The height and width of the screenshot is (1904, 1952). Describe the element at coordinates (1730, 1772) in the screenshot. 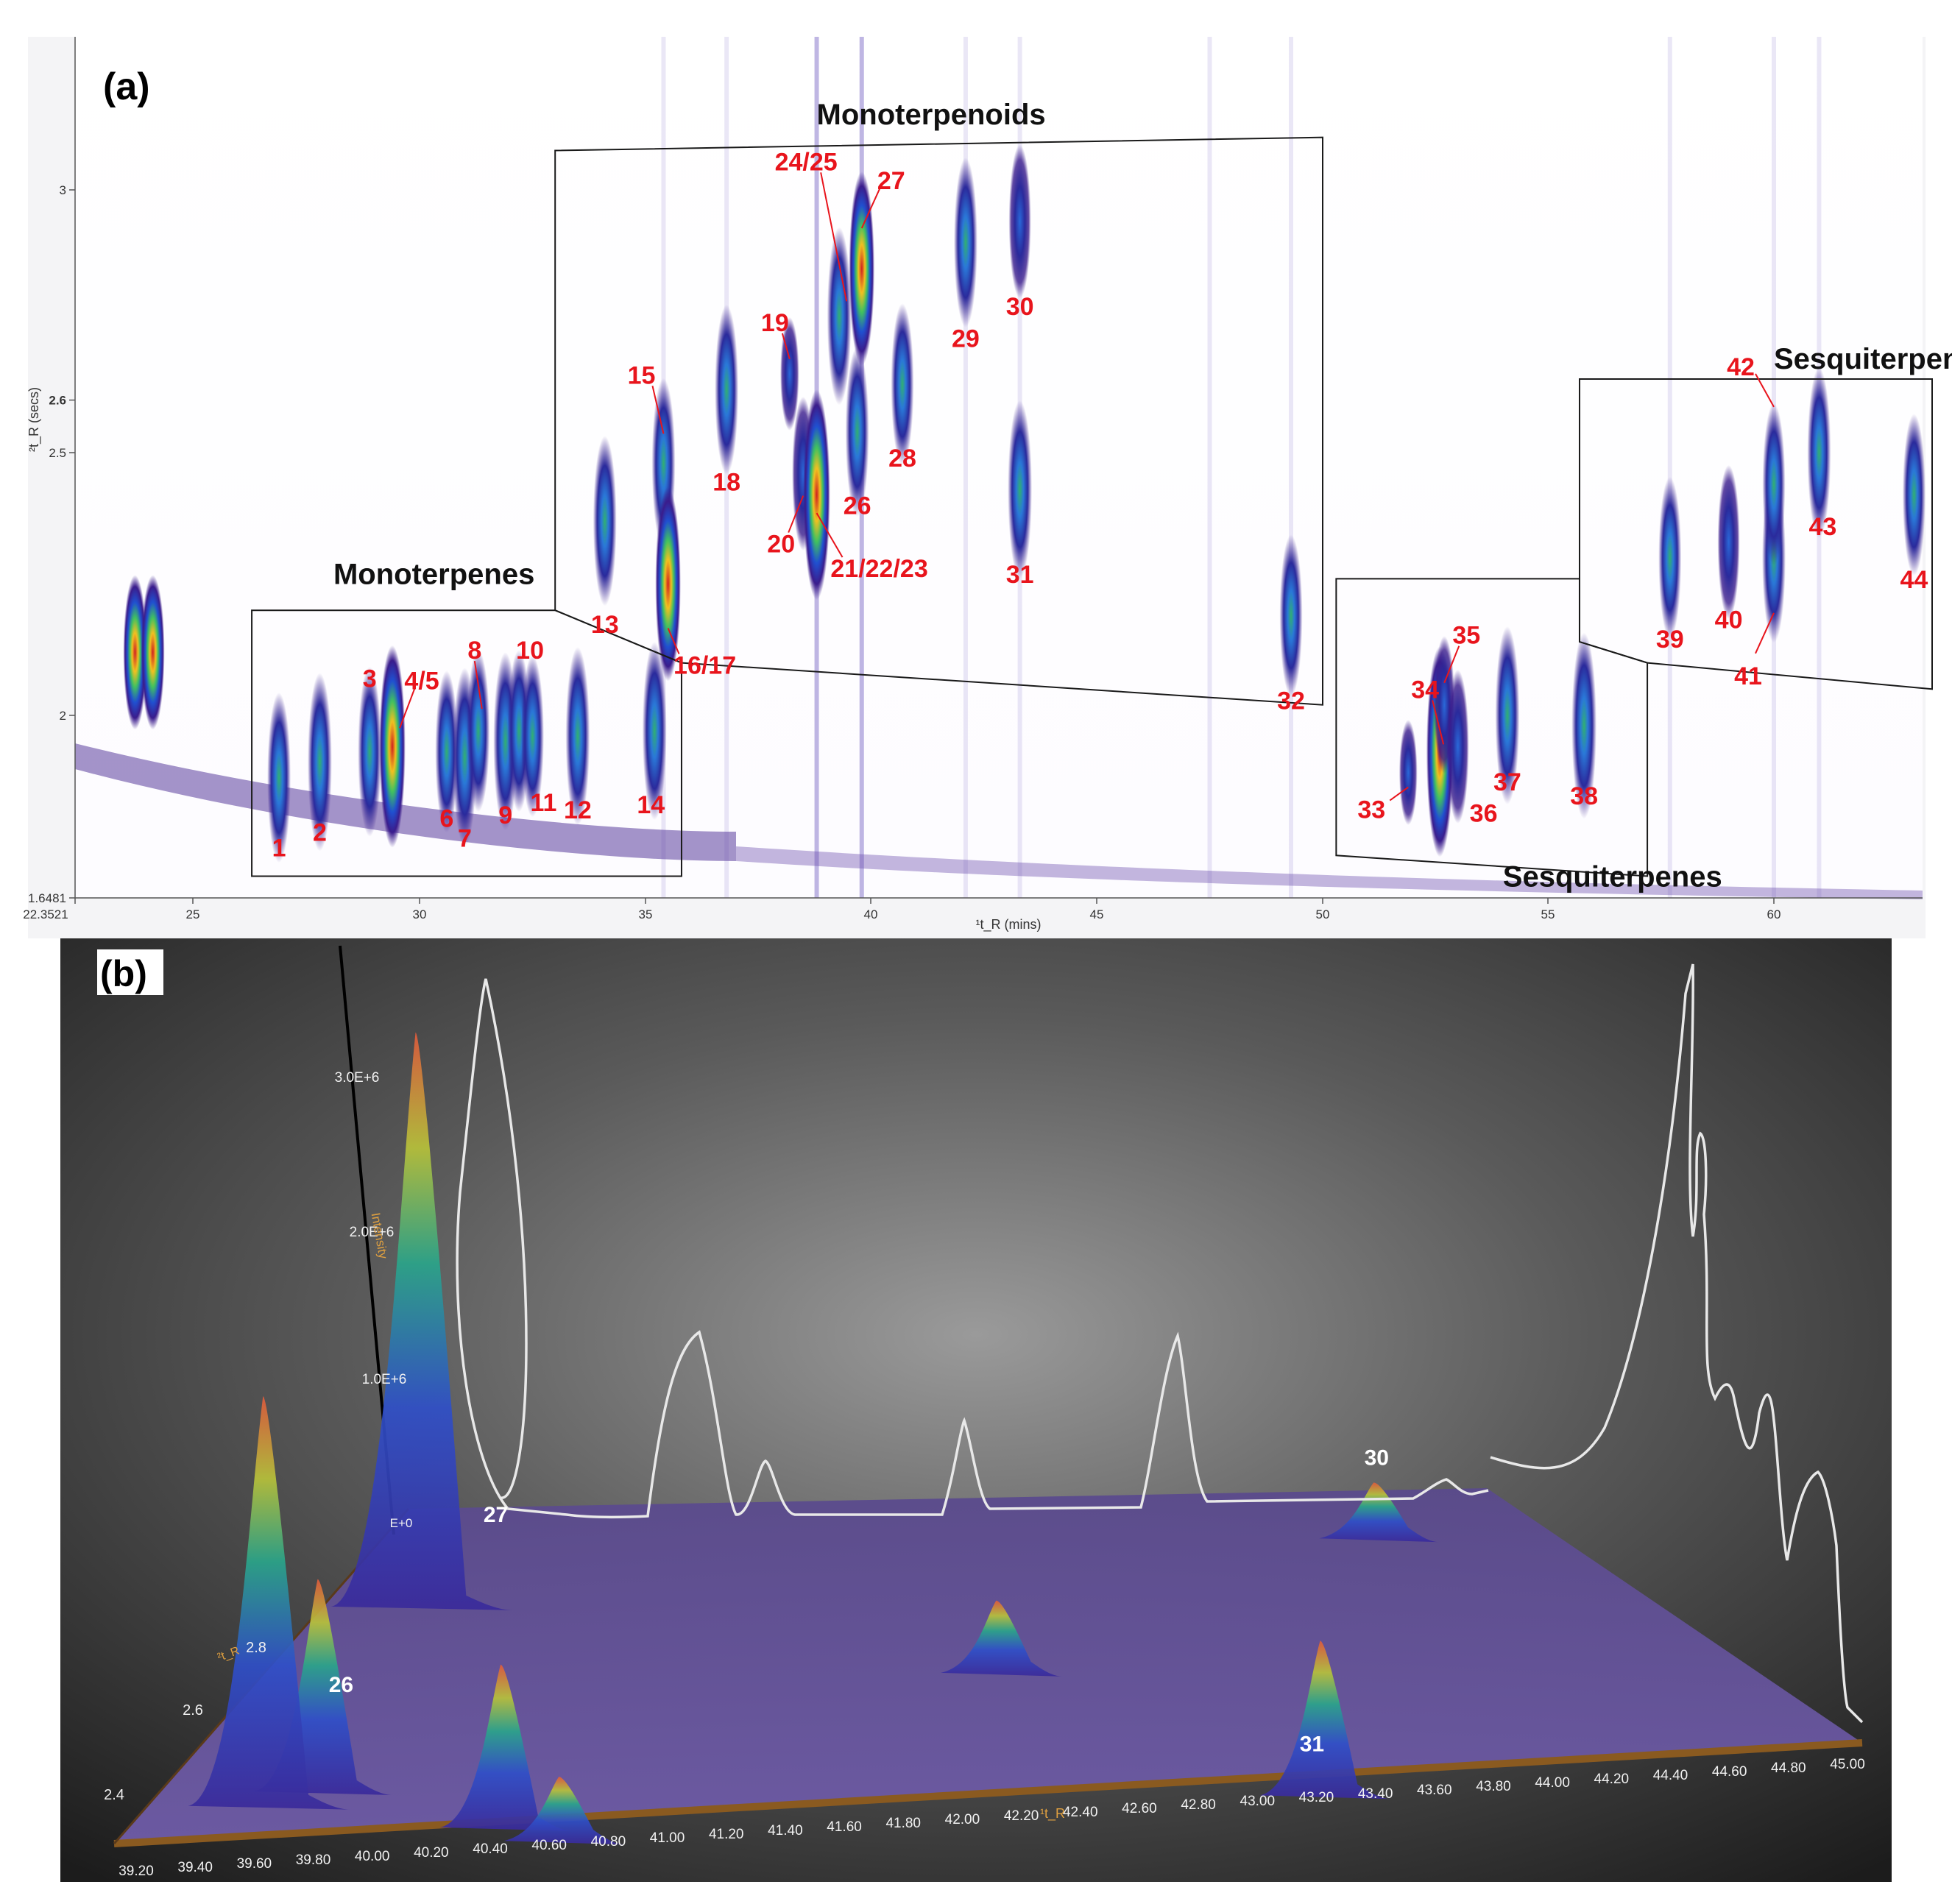

I see `surface-x-tick-label: 44.60` at that location.